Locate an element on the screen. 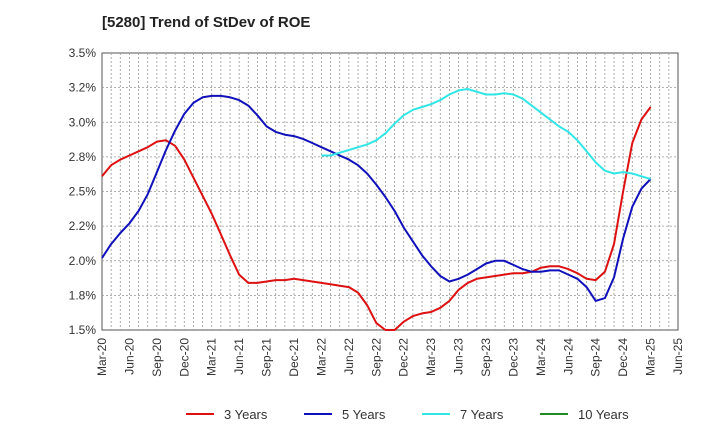  x-tick-label: Mar-24 is located at coordinates (541, 357).